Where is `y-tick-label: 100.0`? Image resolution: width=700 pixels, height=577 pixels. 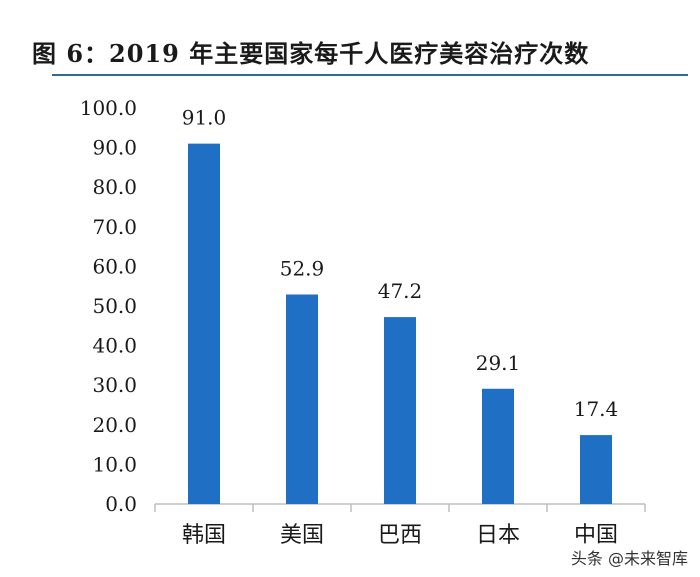 y-tick-label: 100.0 is located at coordinates (108, 108).